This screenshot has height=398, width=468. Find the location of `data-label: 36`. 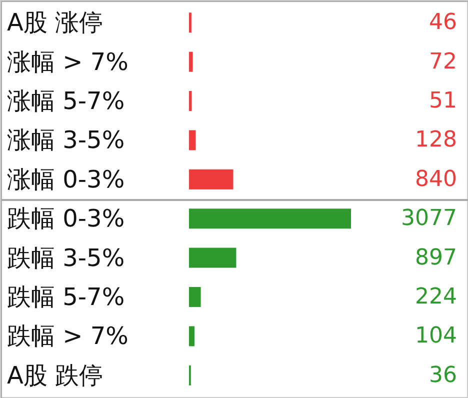

data-label: 36 is located at coordinates (443, 375).